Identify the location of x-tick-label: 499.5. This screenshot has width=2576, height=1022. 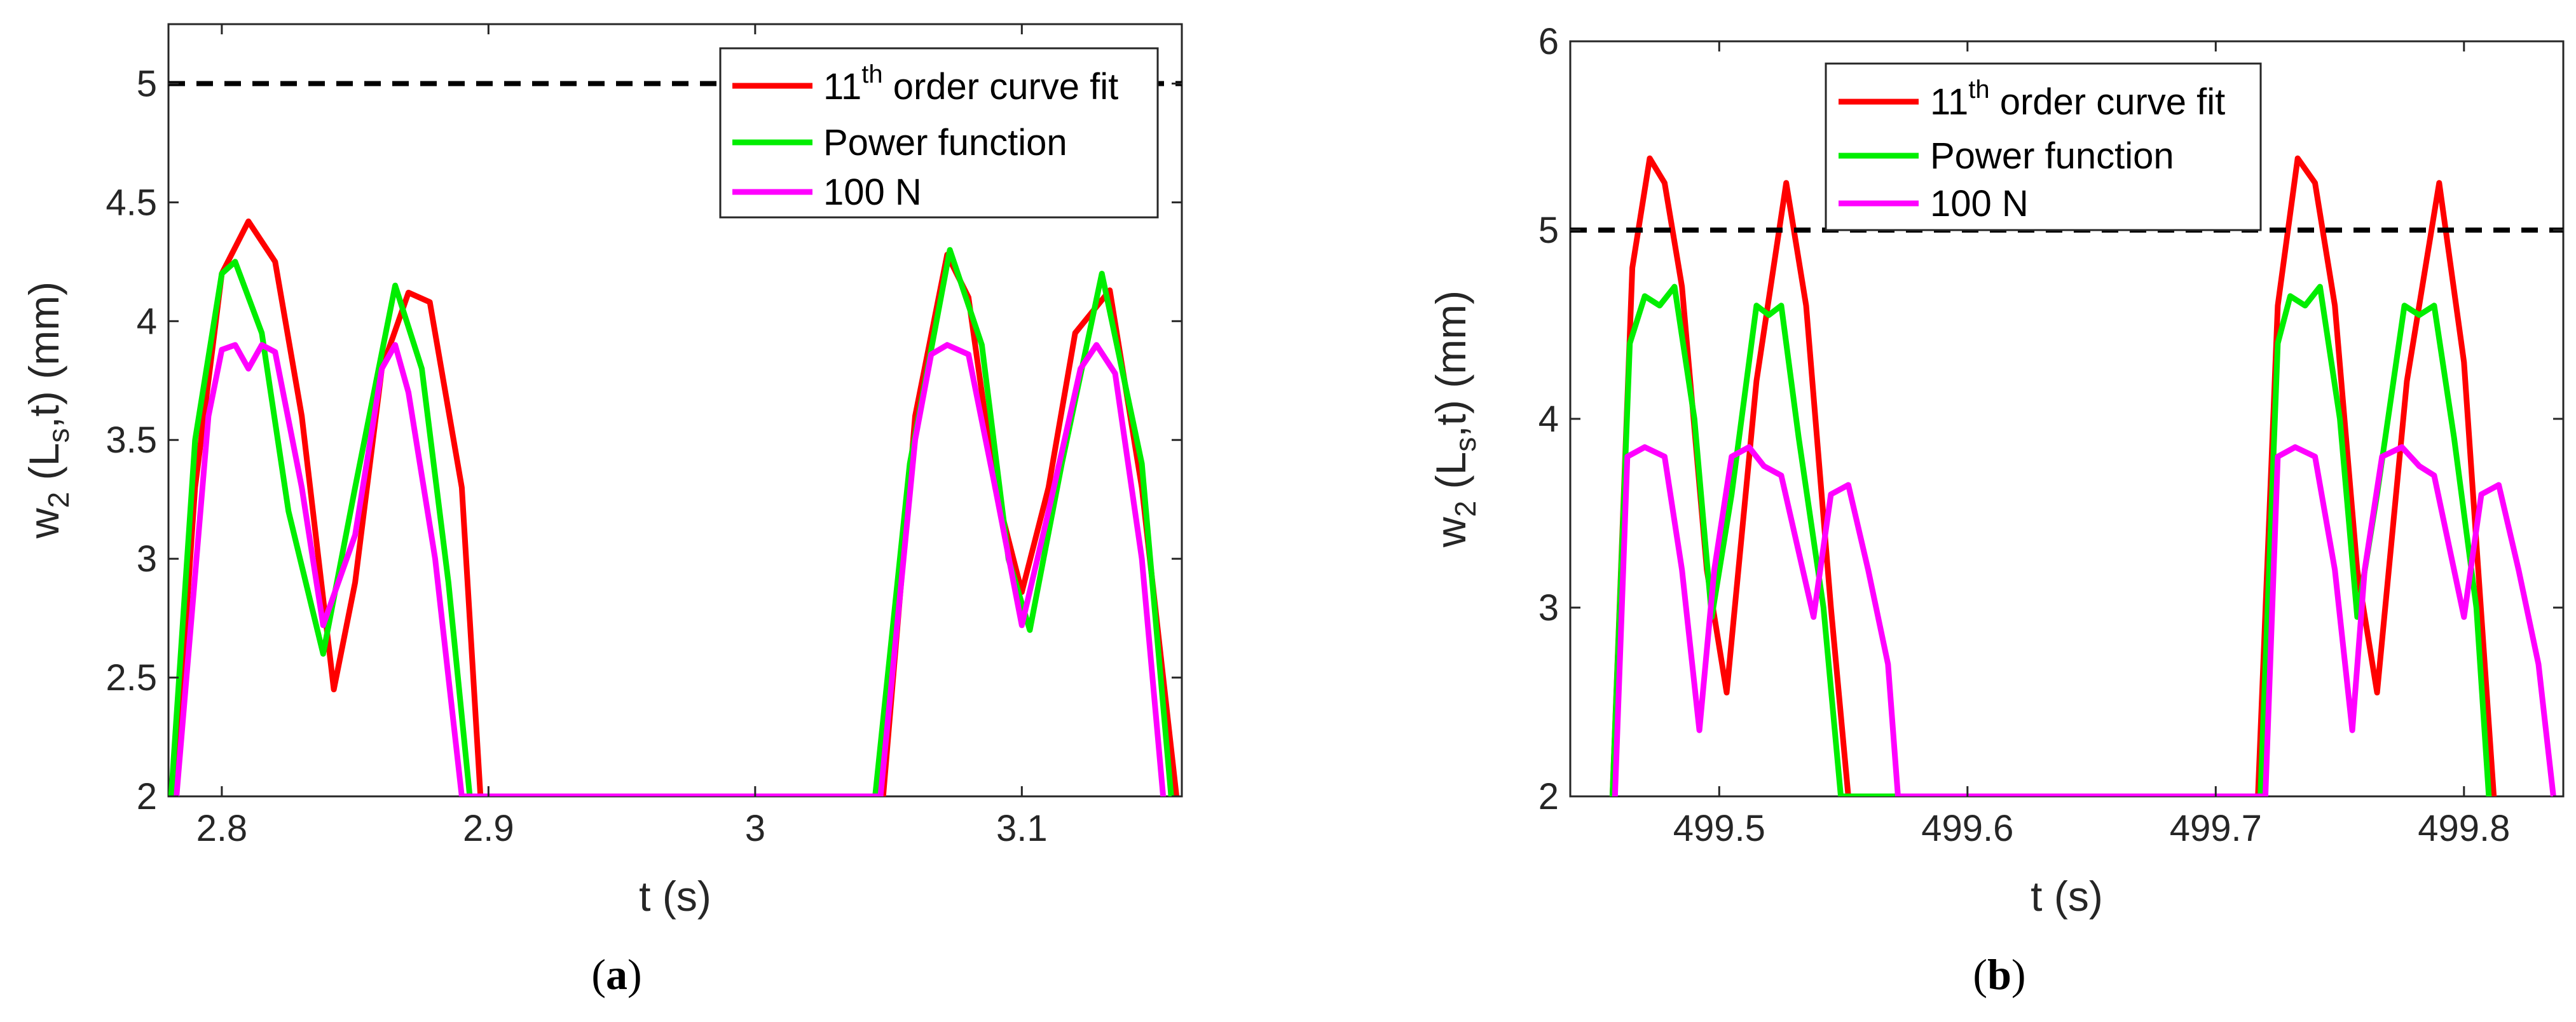
(1719, 828).